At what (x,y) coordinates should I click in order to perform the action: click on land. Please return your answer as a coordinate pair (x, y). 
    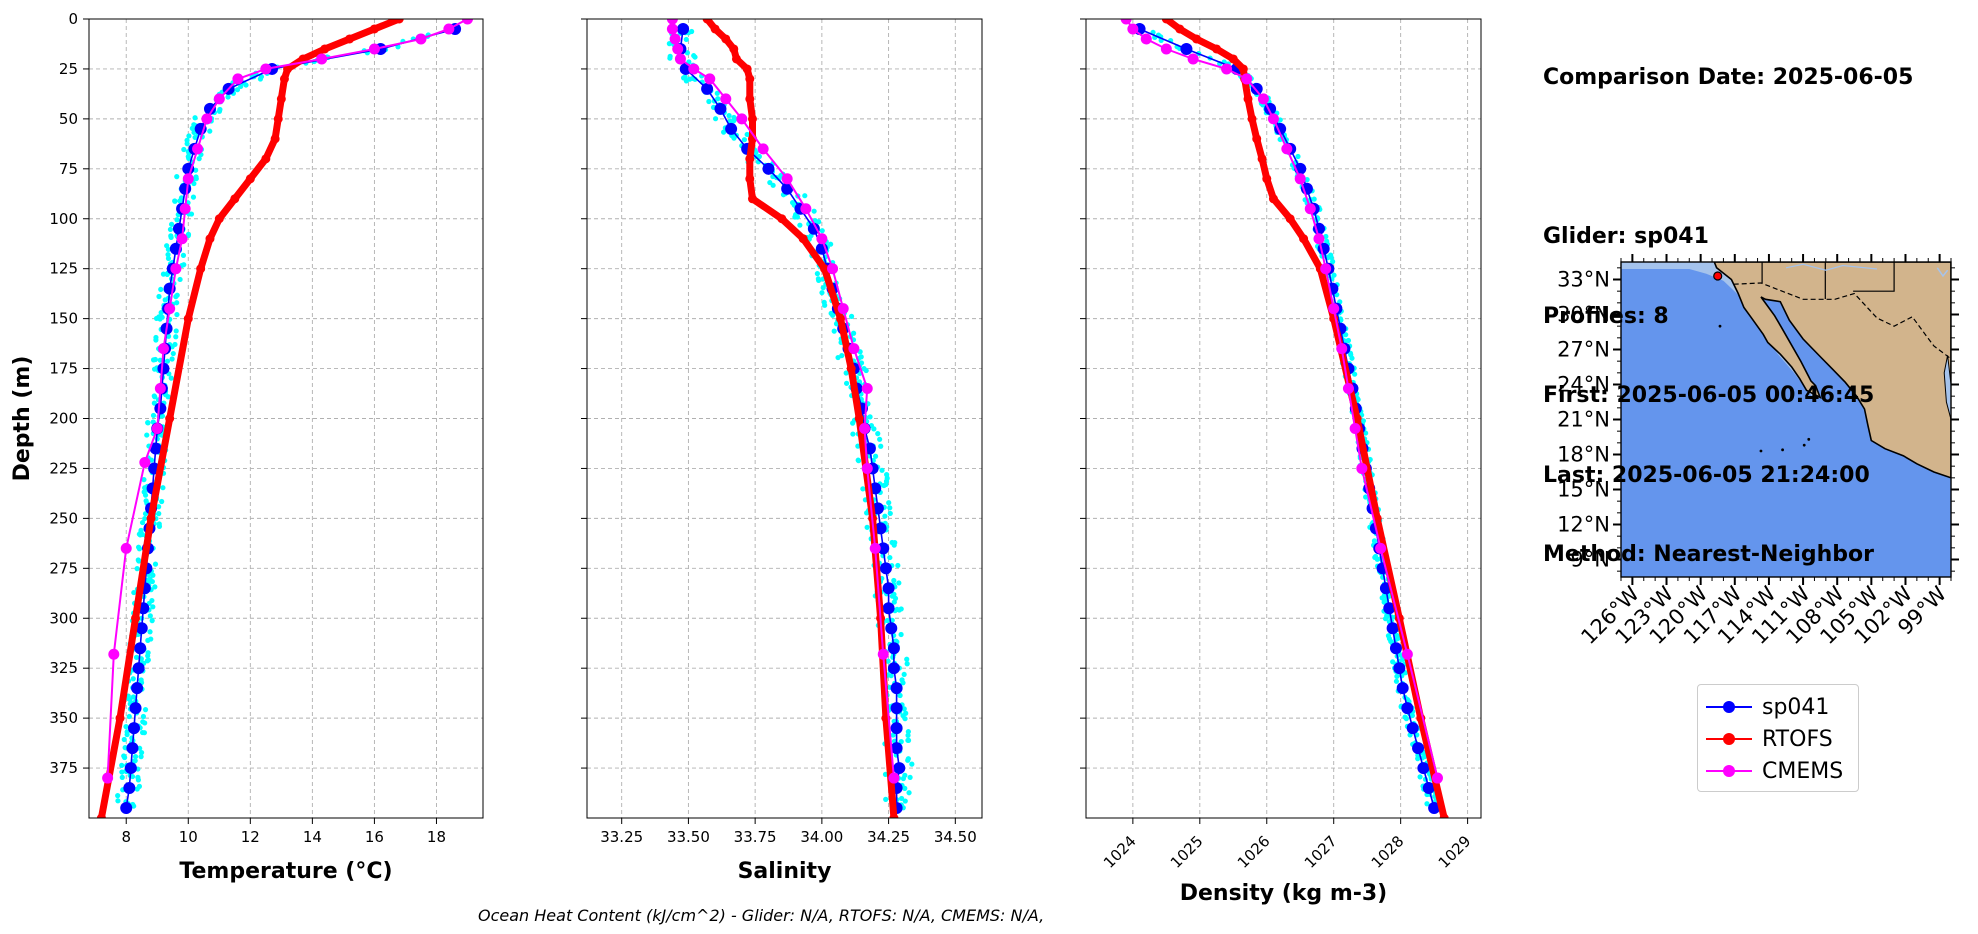
    Looking at the image, I should click on (1832, 370).